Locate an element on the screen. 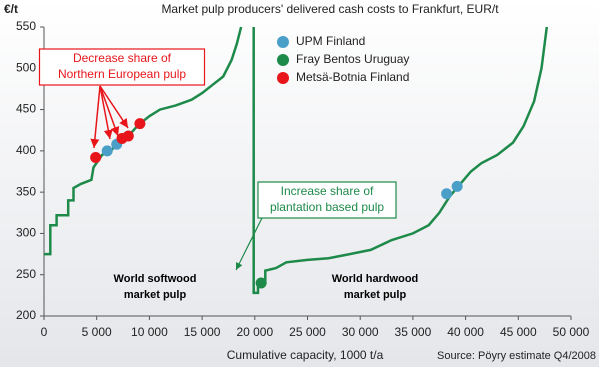 Image resolution: width=599 pixels, height=367 pixels. y-tick-label: 450 is located at coordinates (26, 109).